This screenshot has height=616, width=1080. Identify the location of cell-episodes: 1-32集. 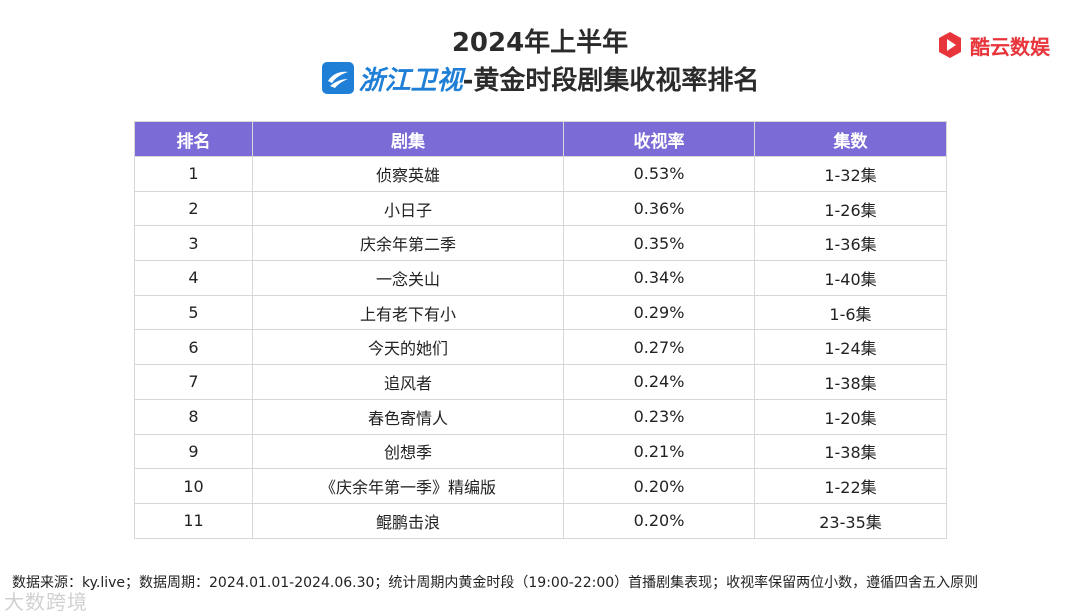
(850, 174).